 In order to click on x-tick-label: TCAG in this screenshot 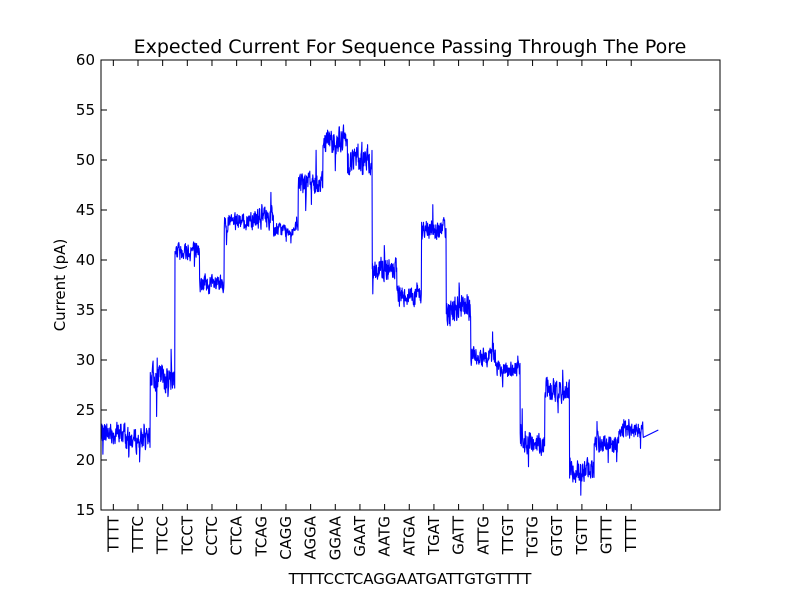, I will do `click(261, 536)`.